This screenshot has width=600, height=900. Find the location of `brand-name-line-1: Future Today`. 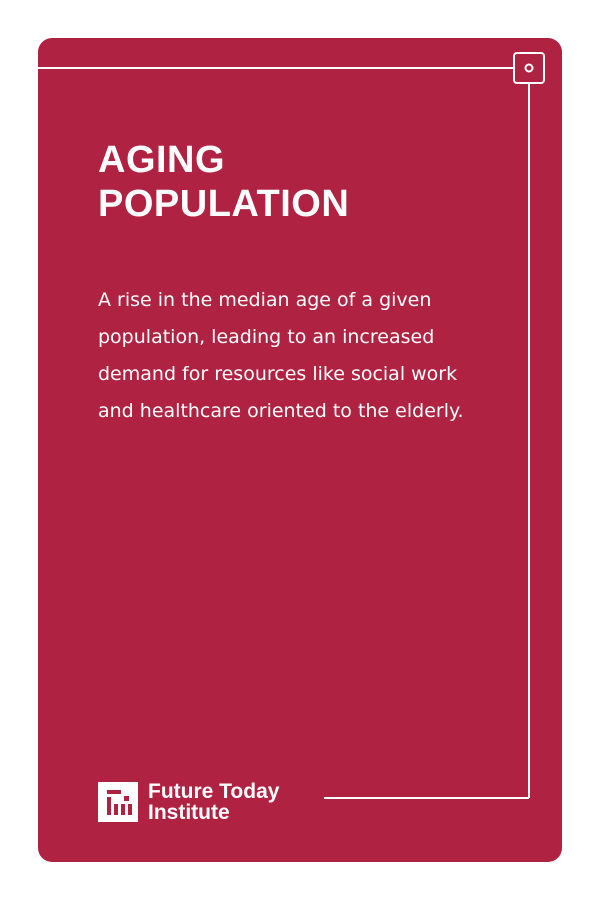

brand-name-line-1: Future Today is located at coordinates (214, 791).